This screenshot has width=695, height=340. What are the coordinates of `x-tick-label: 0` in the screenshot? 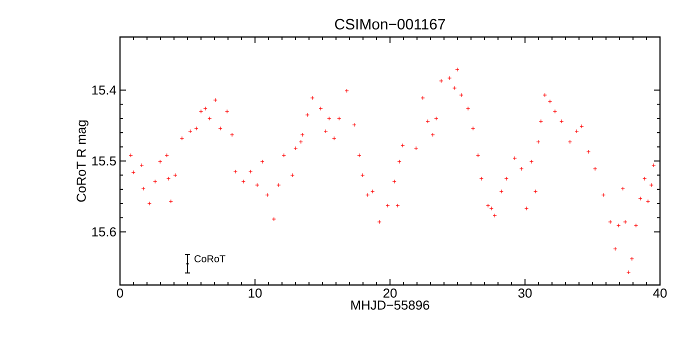 It's located at (120, 293).